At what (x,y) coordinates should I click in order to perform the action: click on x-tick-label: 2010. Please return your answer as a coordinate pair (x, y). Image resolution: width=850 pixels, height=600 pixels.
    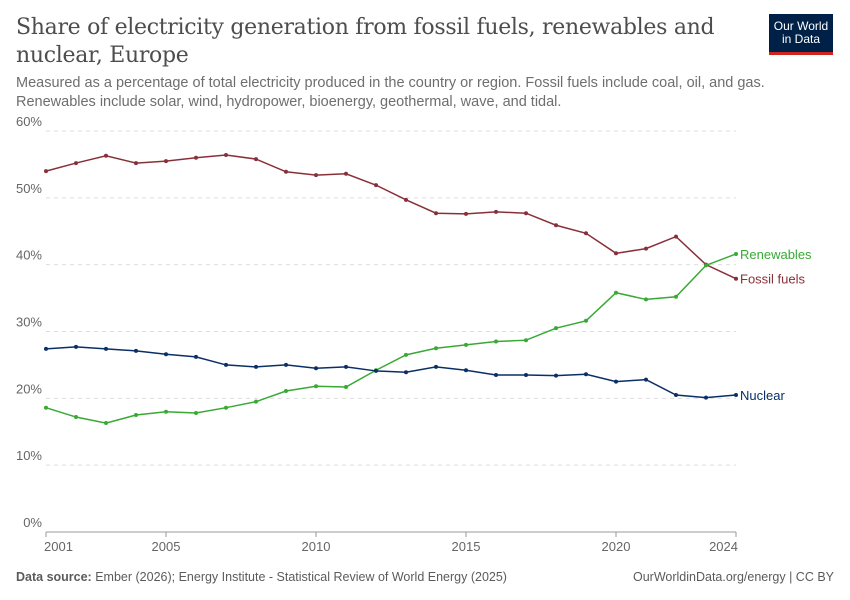
    Looking at the image, I should click on (316, 546).